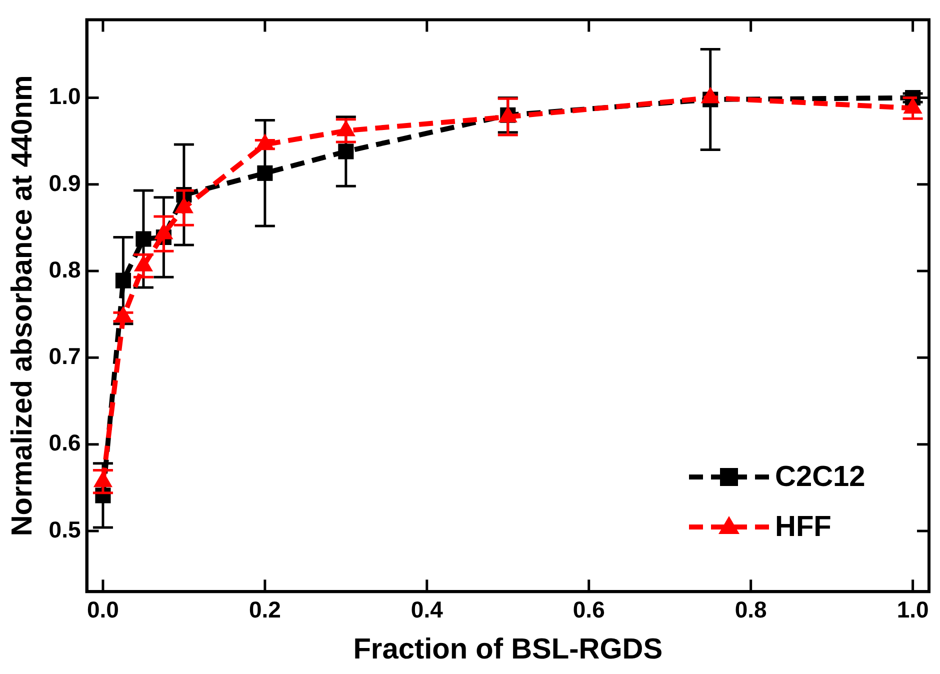 The image size is (940, 674). I want to click on x-tick-label: 0.4, so click(427, 609).